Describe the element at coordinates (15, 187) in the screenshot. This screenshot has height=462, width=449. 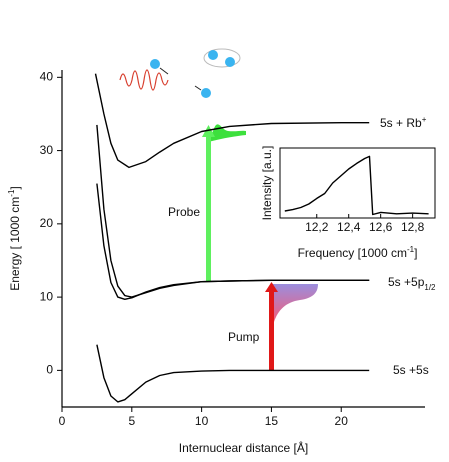
I see `y-axis-label-part: ]` at that location.